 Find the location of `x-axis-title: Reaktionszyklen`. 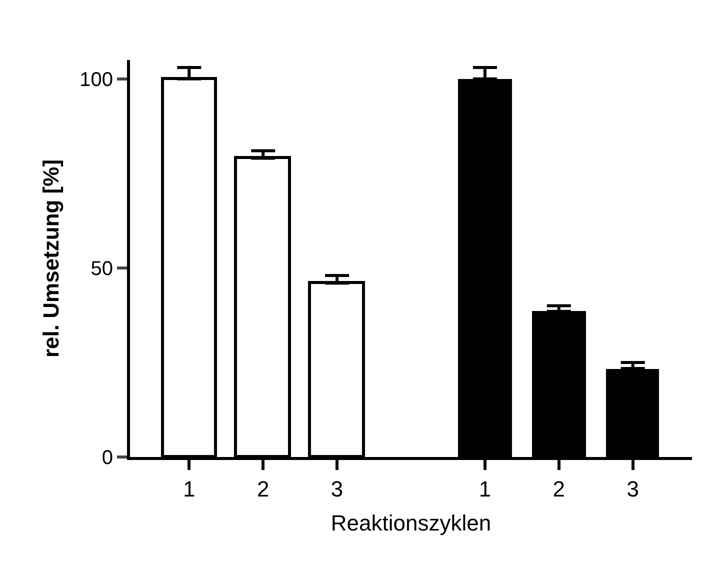

x-axis-title: Reaktionszyklen is located at coordinates (411, 523).